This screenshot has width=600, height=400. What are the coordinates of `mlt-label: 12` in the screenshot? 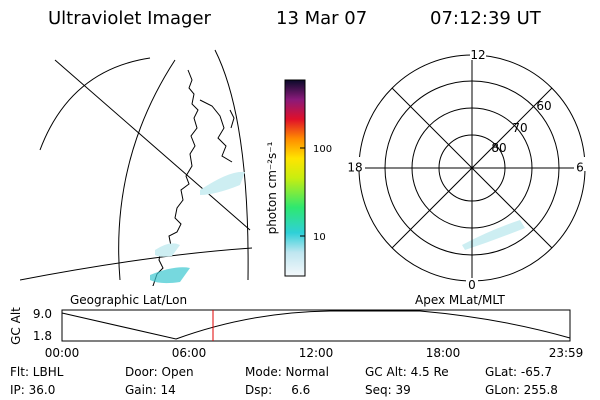 It's located at (477, 55).